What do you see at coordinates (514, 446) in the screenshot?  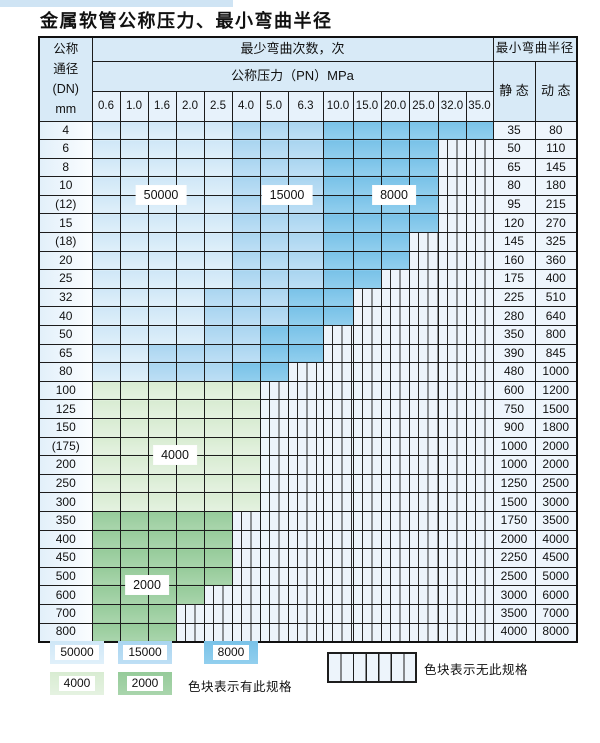 I see `static-value: 1000` at bounding box center [514, 446].